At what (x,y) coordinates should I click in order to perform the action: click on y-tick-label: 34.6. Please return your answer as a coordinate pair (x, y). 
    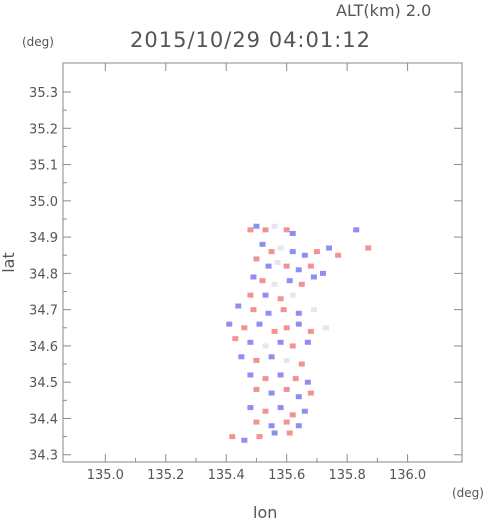
    Looking at the image, I should click on (43, 347).